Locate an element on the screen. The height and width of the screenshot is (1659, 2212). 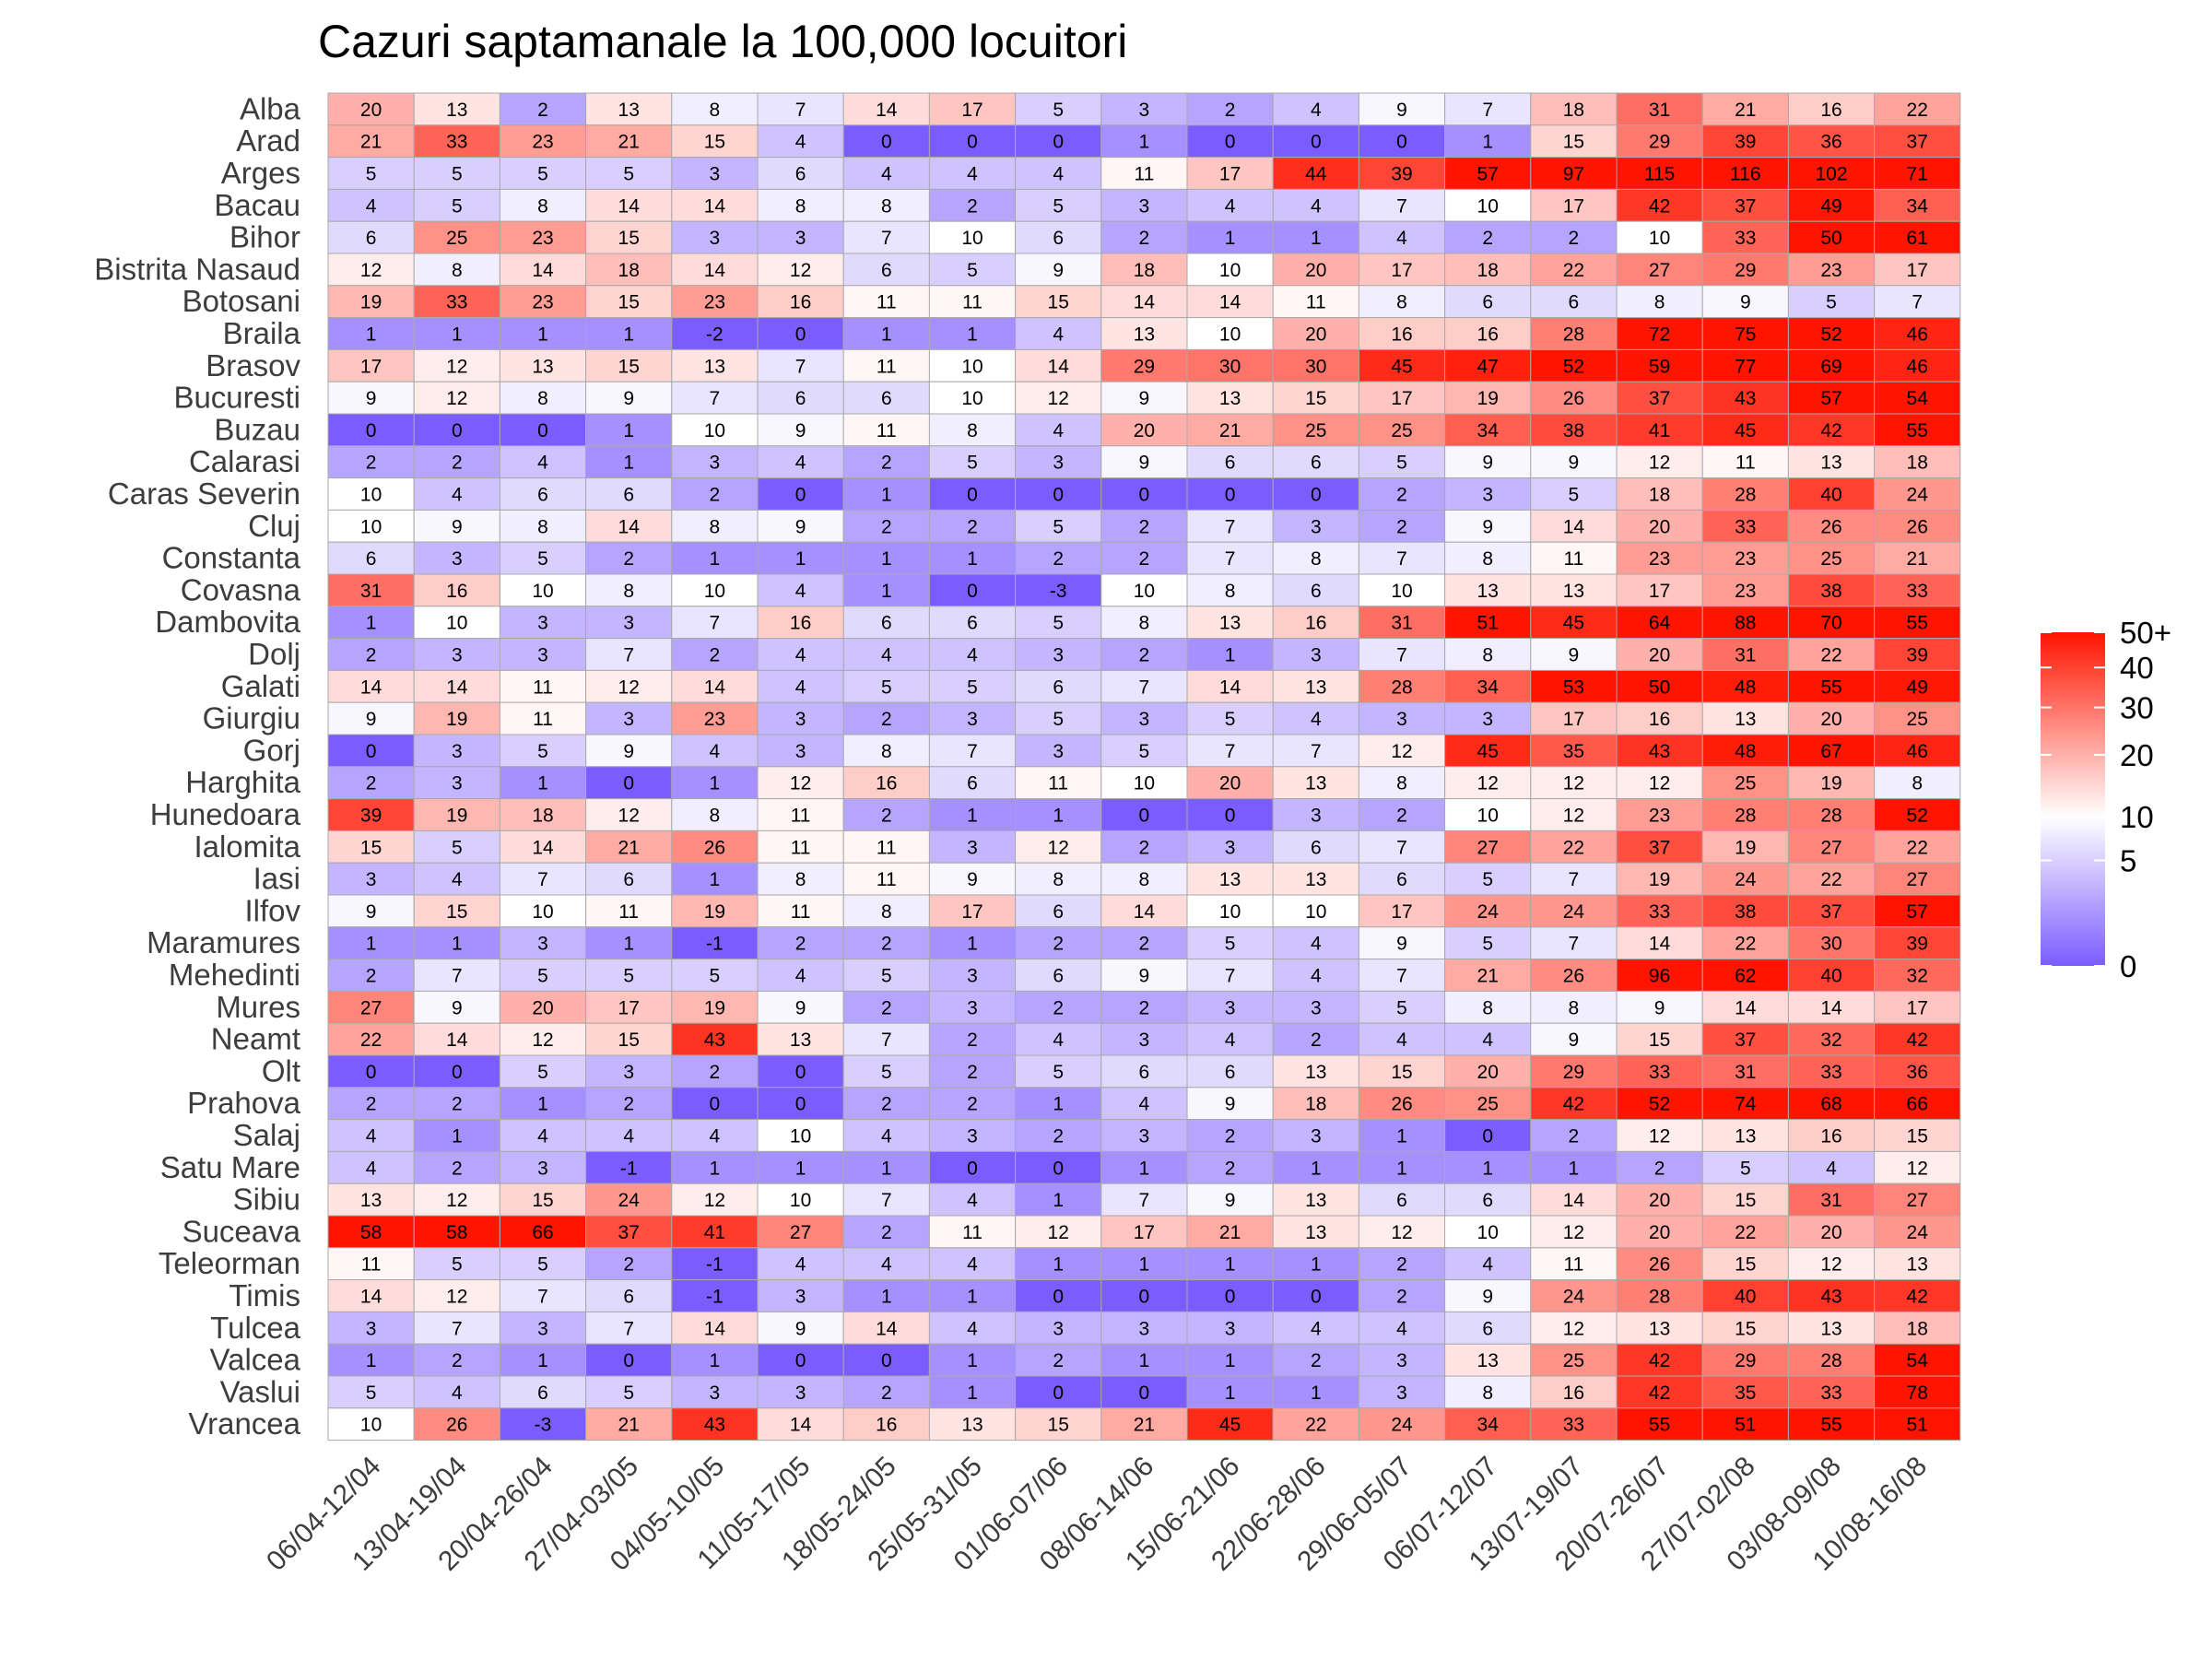
color-legend: 50+40 30 20 10 5 0 is located at coordinates (2106, 799).